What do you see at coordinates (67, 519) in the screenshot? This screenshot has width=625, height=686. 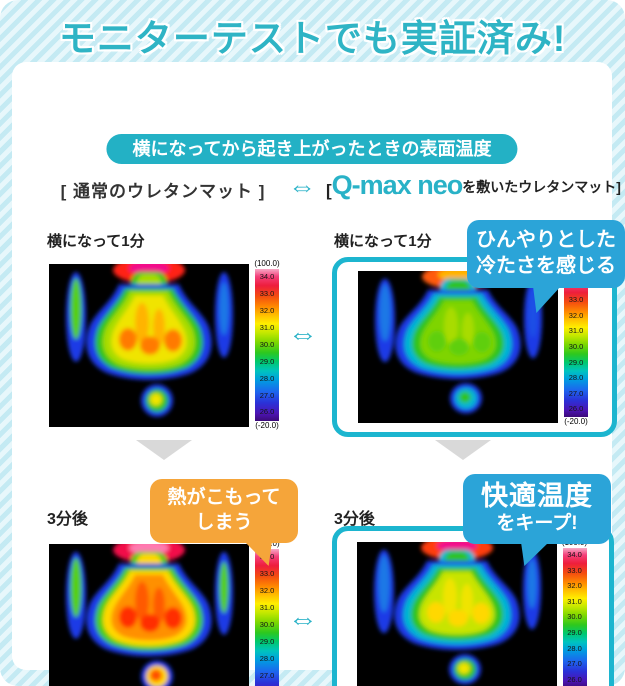 I see `label-normal-3min: 3分後` at bounding box center [67, 519].